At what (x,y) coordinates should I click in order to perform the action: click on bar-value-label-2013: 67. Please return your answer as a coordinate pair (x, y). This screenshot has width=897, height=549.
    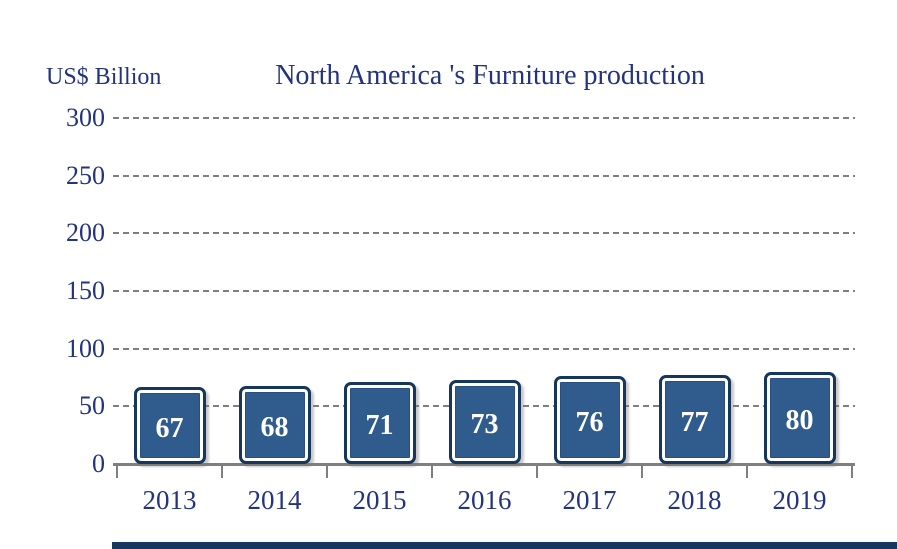
    Looking at the image, I should click on (169, 428).